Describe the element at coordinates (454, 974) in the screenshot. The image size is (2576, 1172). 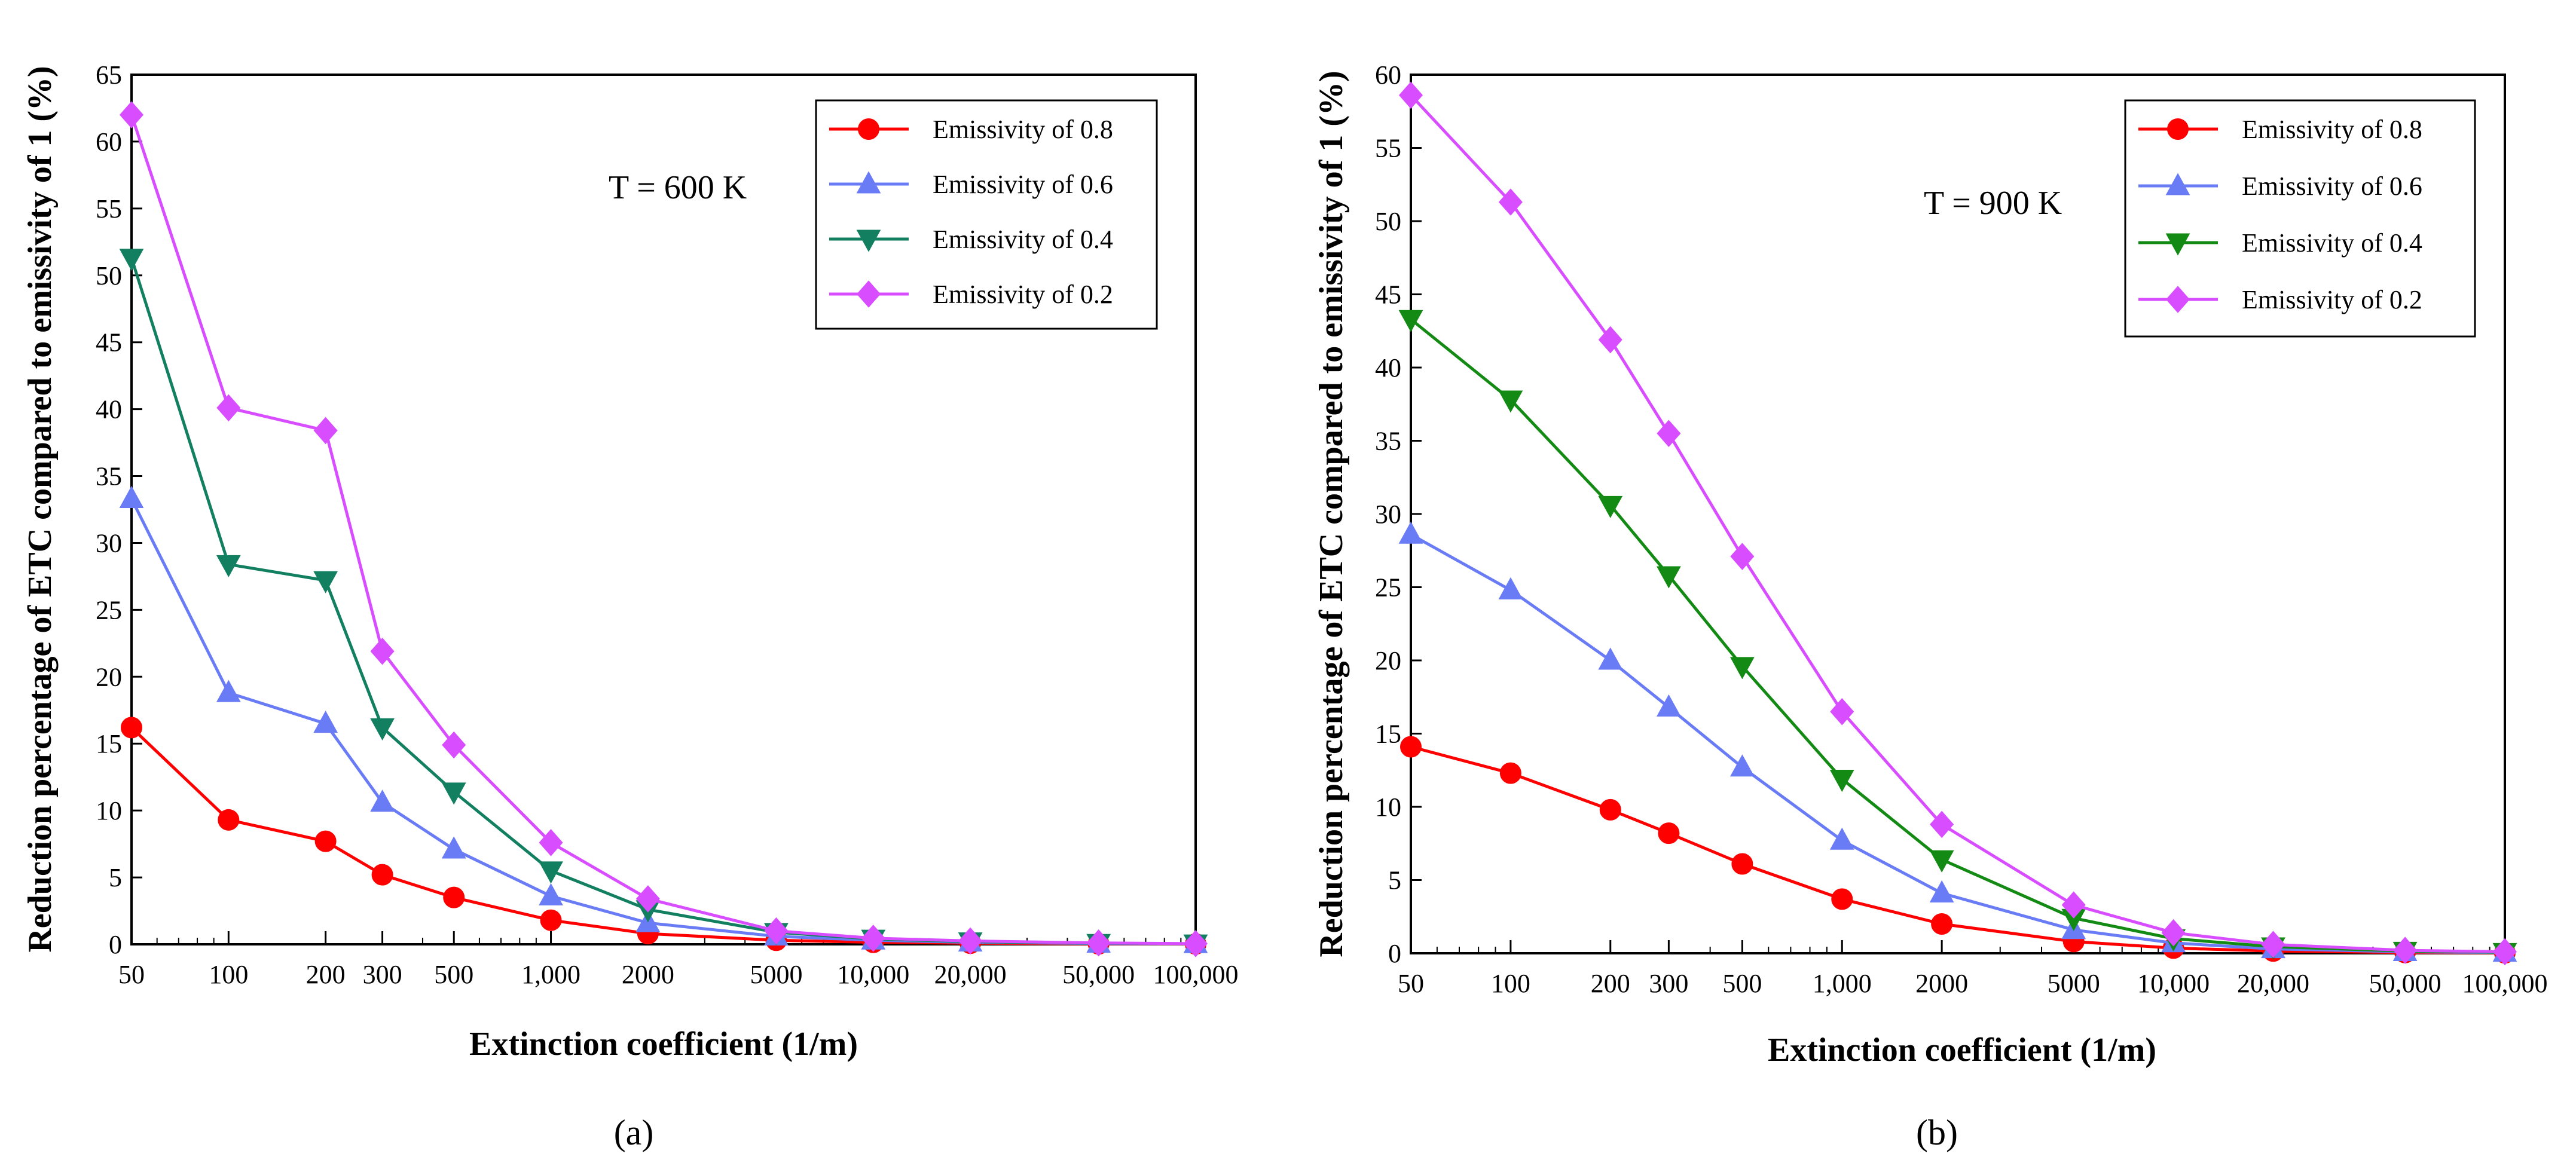
I see `x-tick-label: 500` at that location.